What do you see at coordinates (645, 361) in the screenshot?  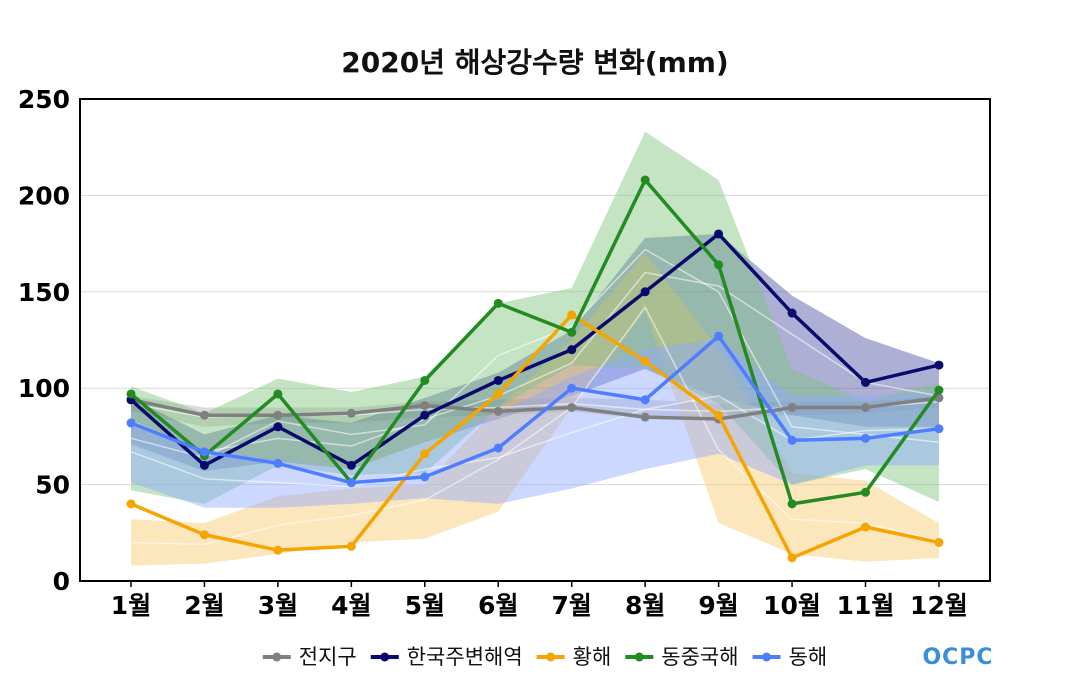 I see `point-황해-8` at bounding box center [645, 361].